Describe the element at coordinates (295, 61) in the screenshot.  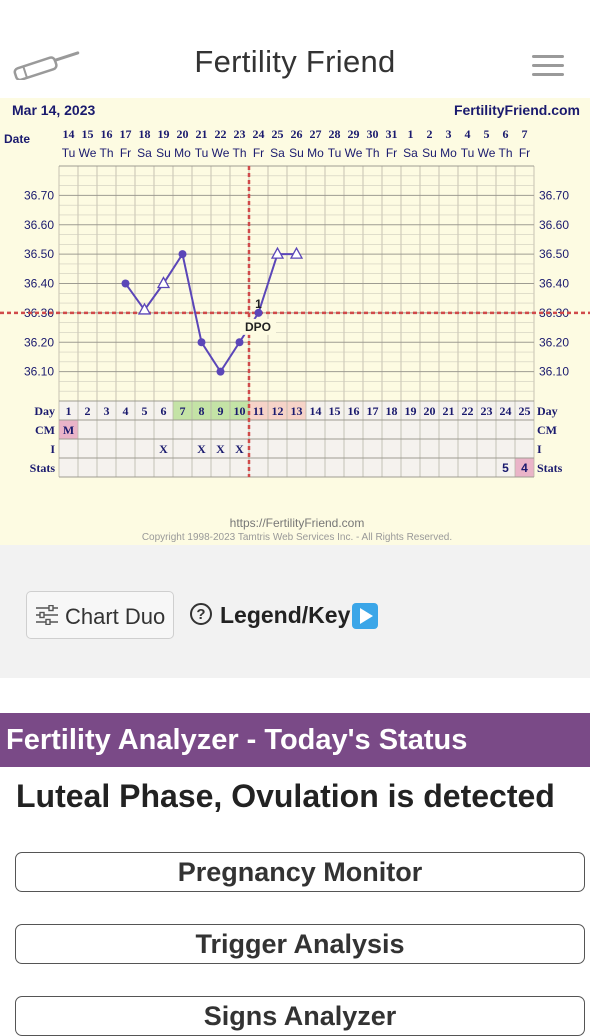
I see `app-title: Fertility Friend` at that location.